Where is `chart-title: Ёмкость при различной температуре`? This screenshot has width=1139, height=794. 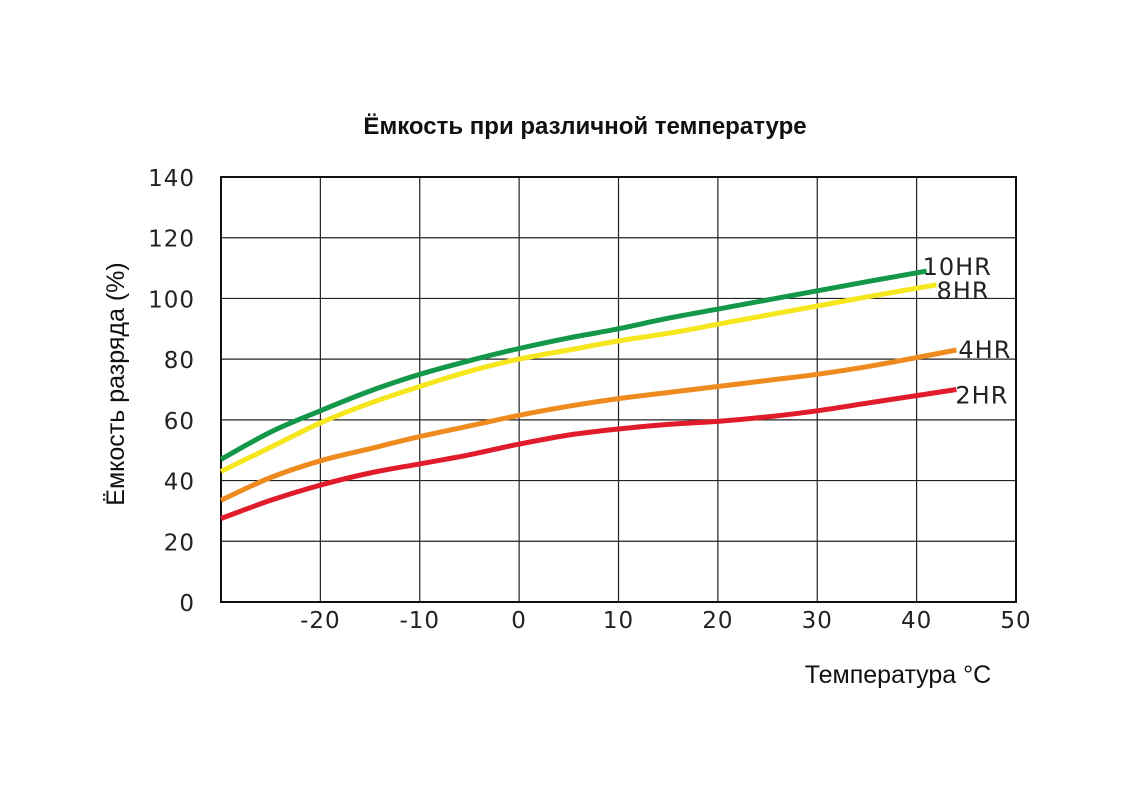 chart-title: Ёмкость при различной температуре is located at coordinates (584, 126).